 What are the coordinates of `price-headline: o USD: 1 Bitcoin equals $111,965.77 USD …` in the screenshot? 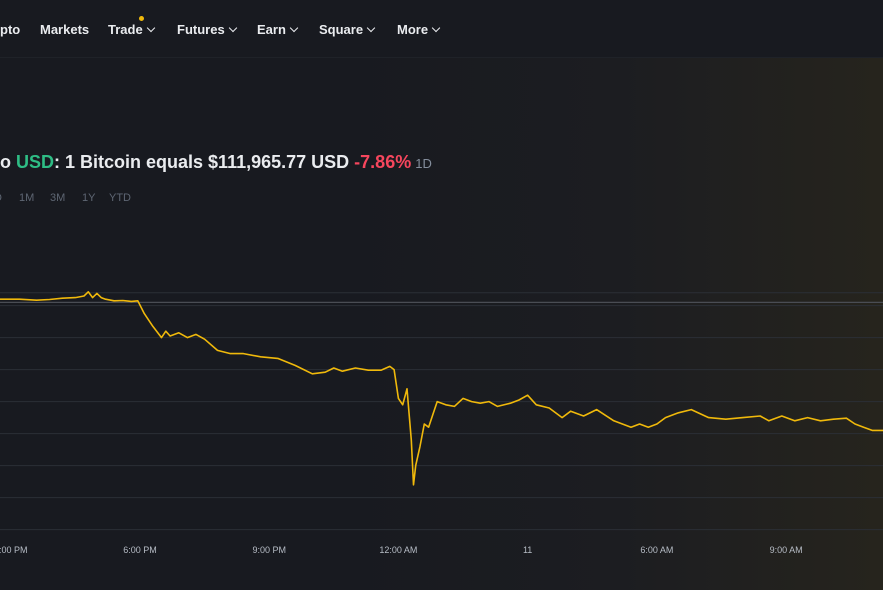 It's located at (216, 162).